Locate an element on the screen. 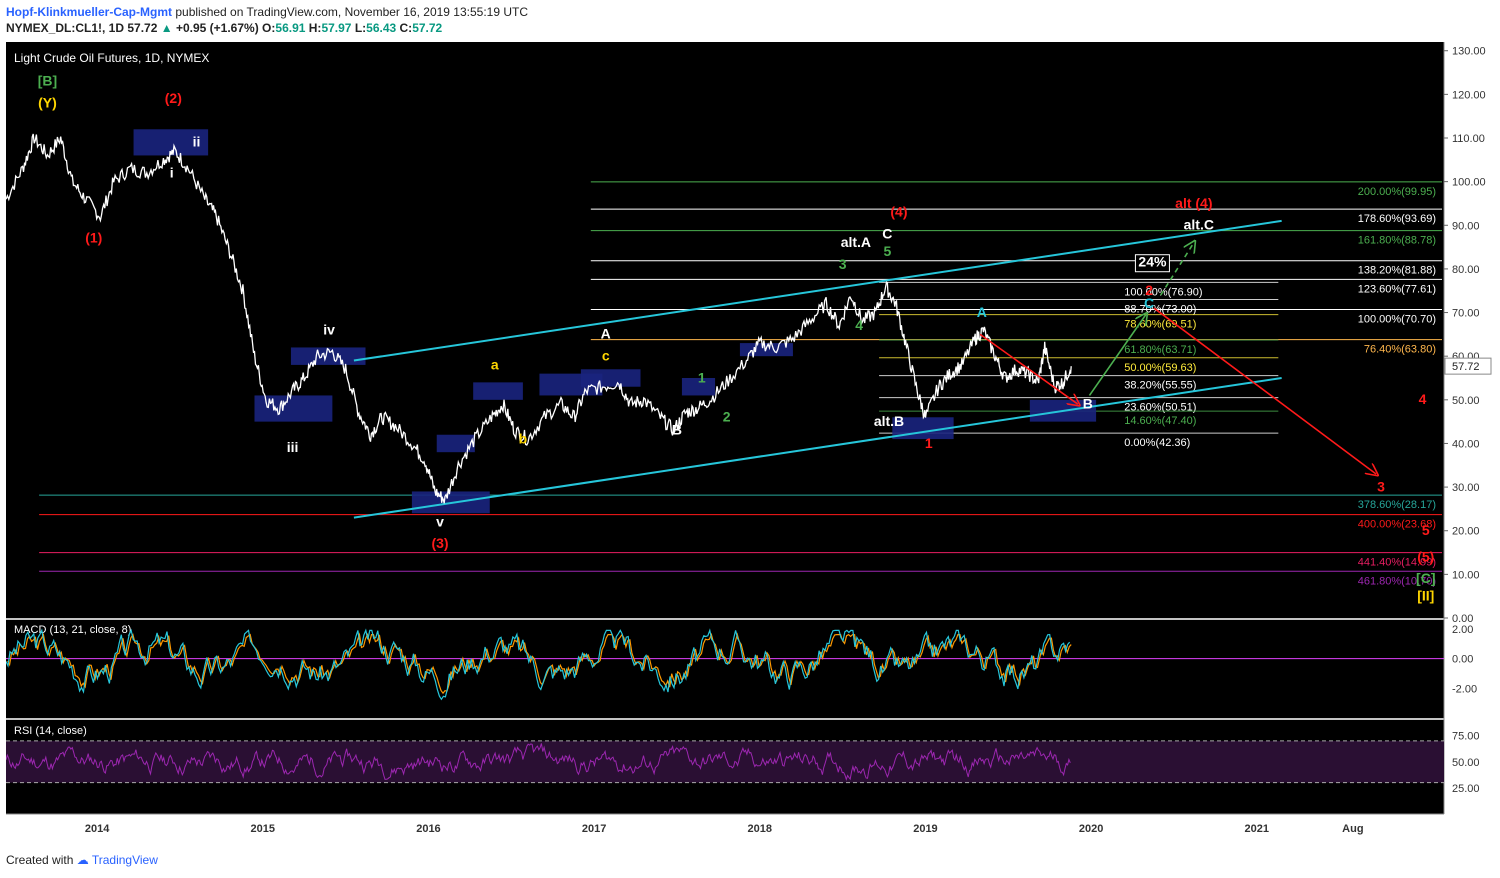 Image resolution: width=1500 pixels, height=878 pixels. time-tick-label: 2015 is located at coordinates (263, 829).